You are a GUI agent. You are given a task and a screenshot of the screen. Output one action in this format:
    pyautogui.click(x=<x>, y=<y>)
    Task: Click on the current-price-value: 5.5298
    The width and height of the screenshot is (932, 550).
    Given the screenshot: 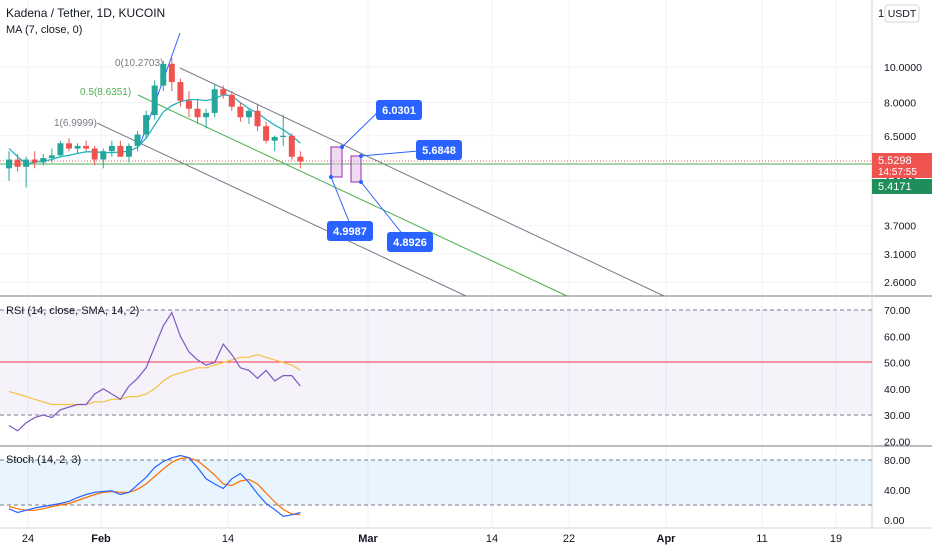 What is the action you would take?
    pyautogui.click(x=895, y=161)
    